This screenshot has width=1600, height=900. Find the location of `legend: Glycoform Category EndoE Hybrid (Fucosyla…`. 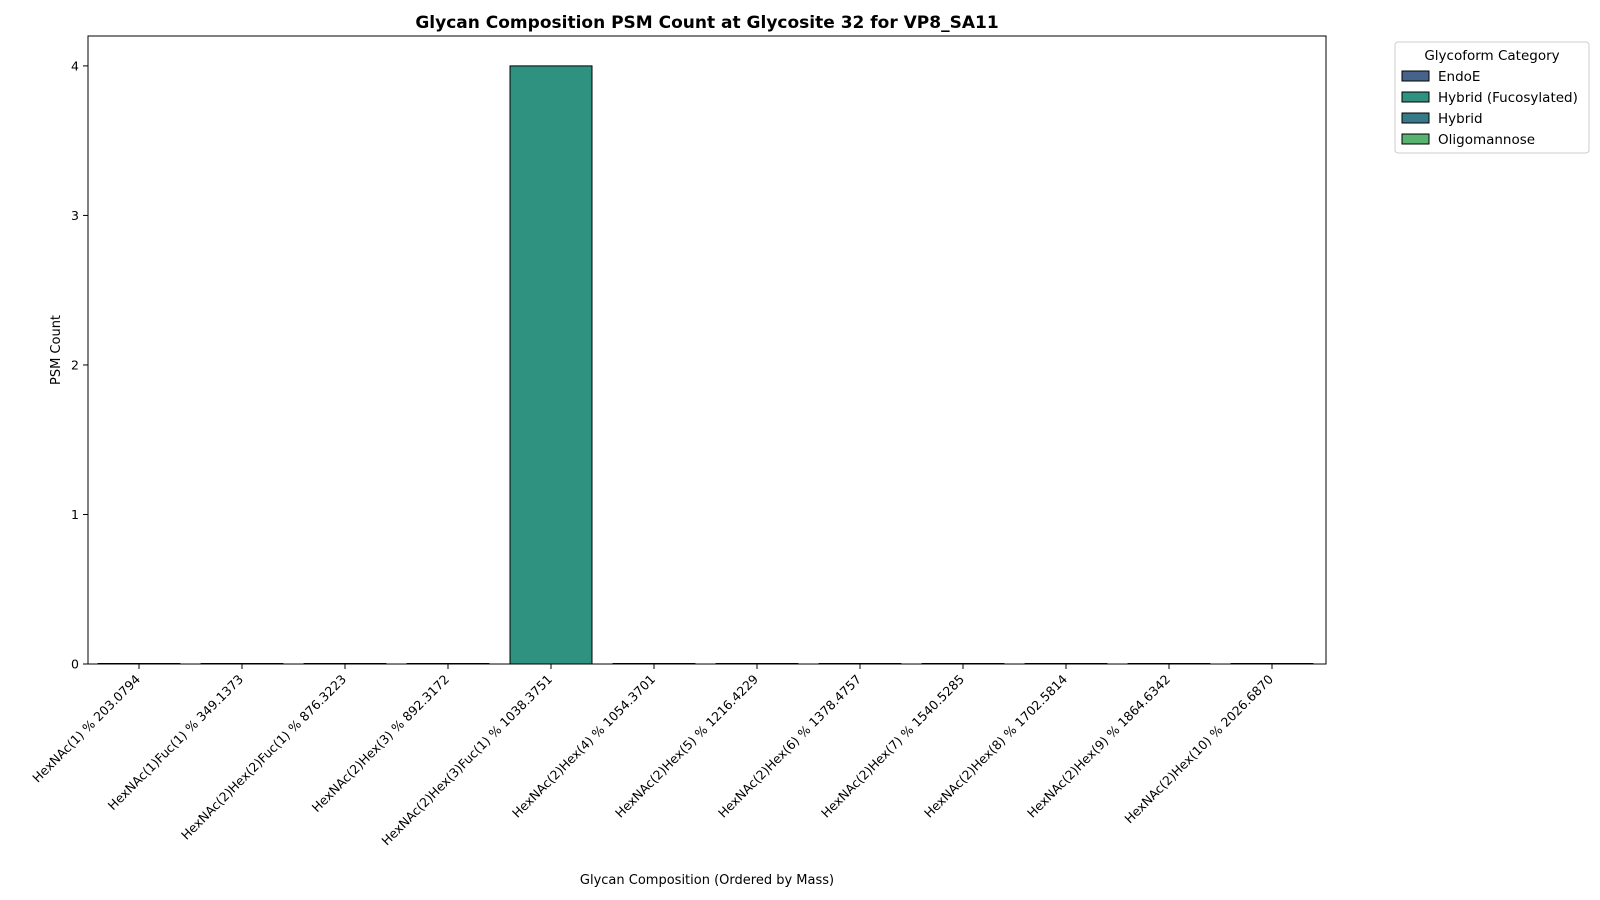

legend: Glycoform Category EndoE Hybrid (Fucosyla… is located at coordinates (1492, 97).